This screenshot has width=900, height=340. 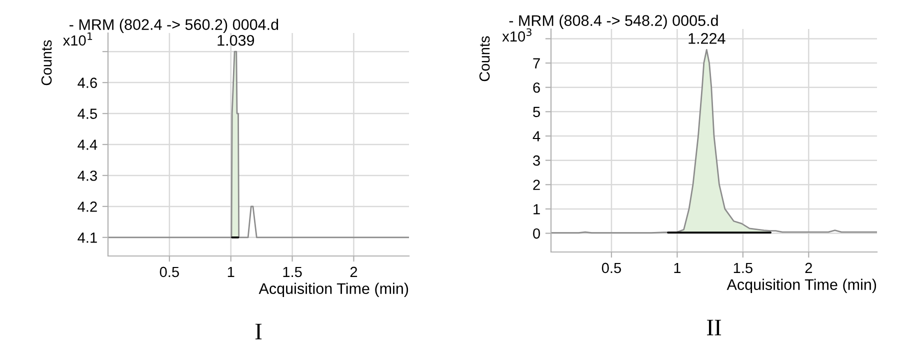 I want to click on y-tick-label: 4.3, so click(x=87, y=175).